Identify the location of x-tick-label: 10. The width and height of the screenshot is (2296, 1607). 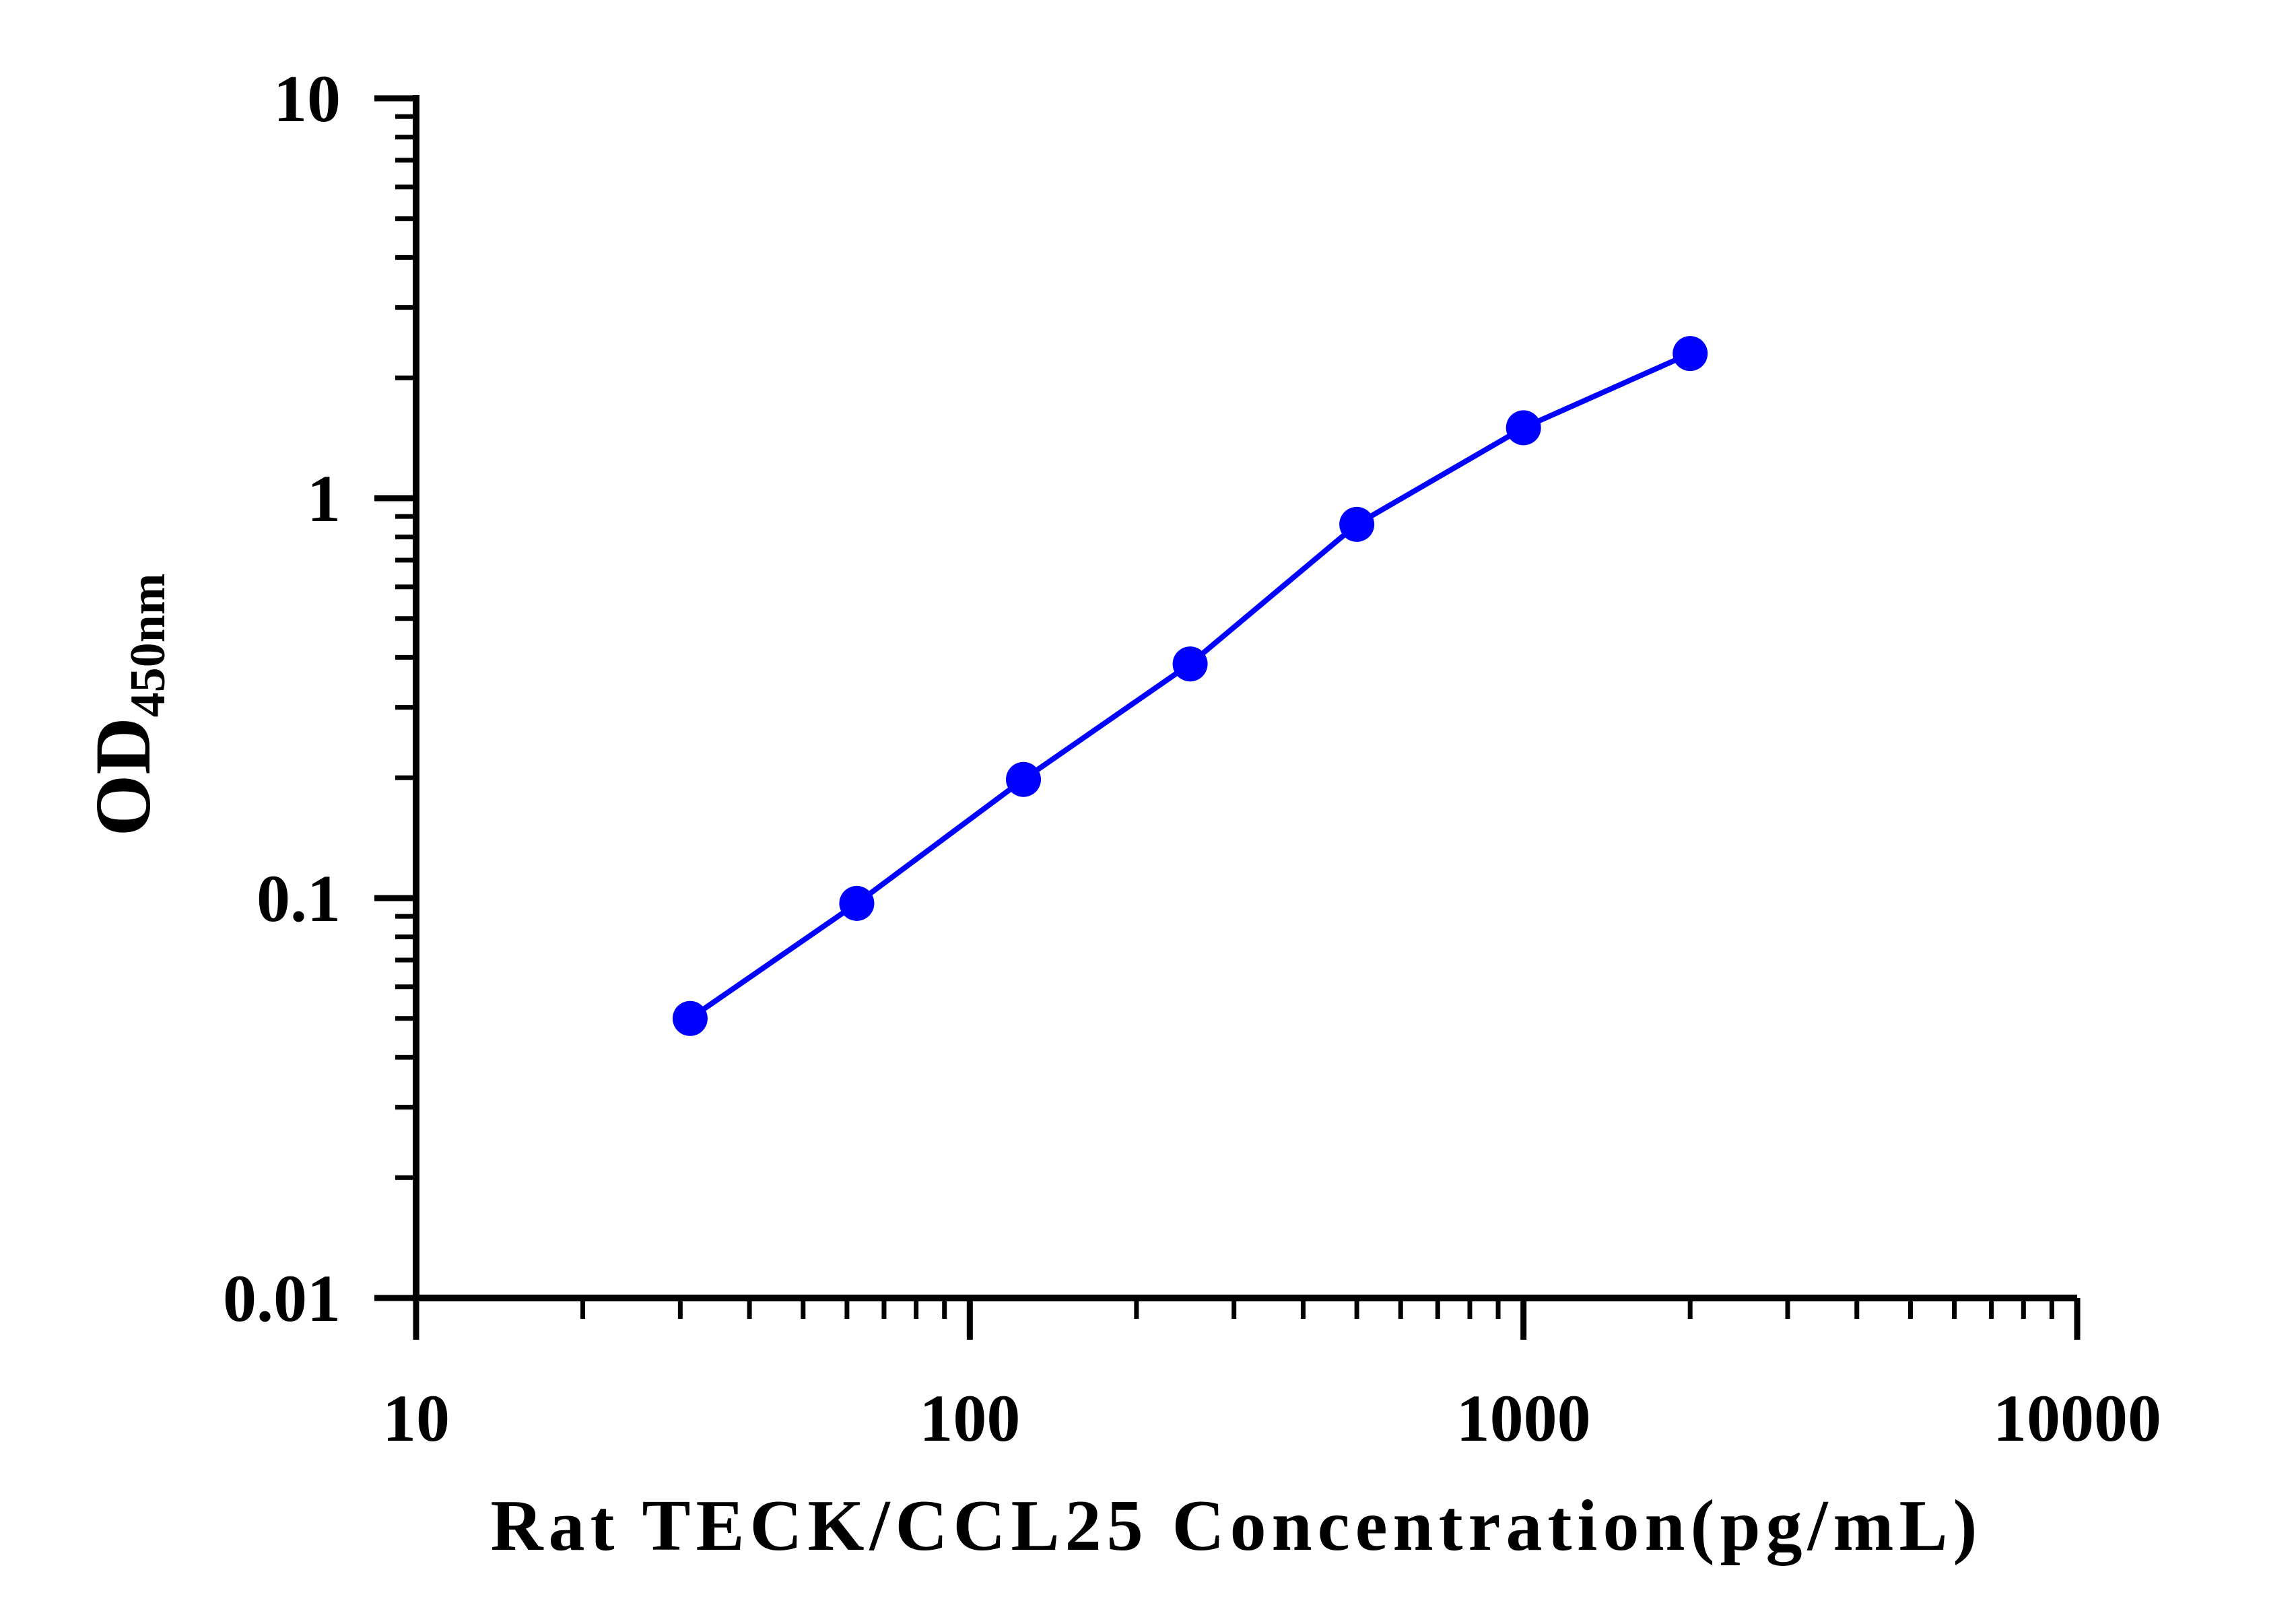
(416, 1418).